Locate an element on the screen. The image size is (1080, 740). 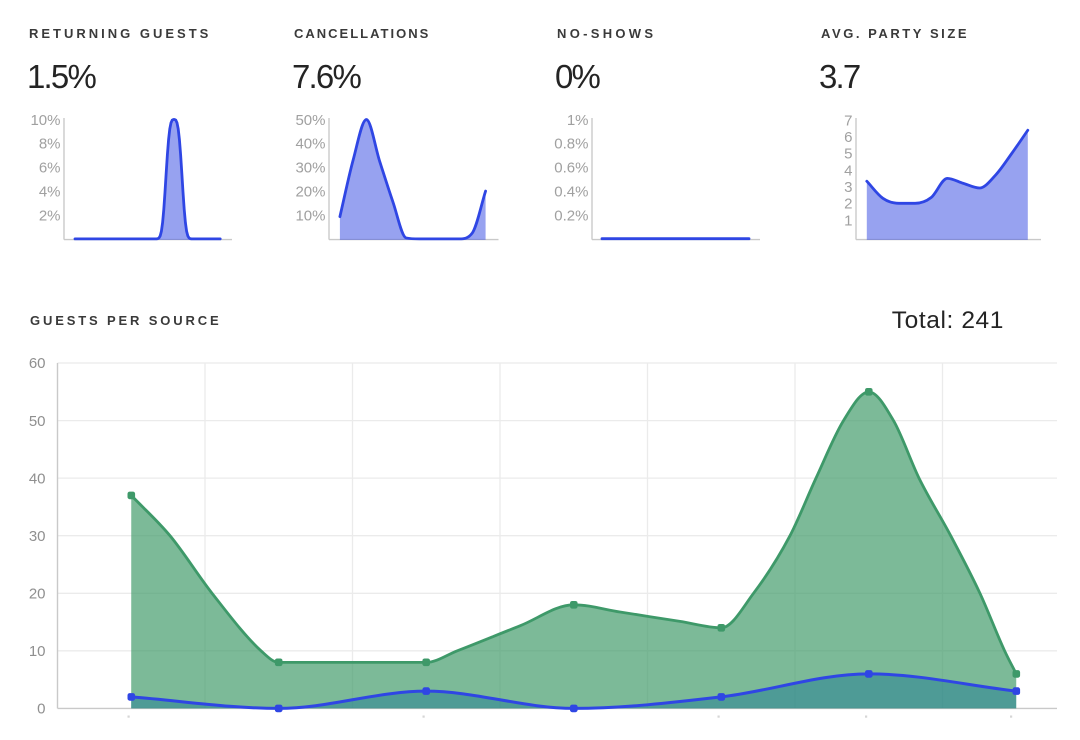
svg-text: 5 is located at coordinates (848, 154).